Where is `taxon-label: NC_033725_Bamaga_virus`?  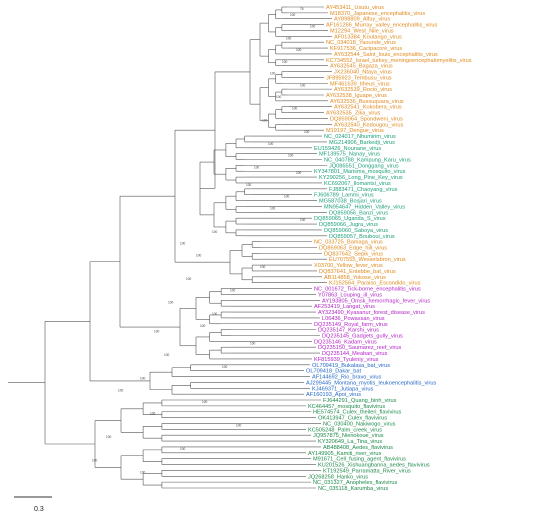
taxon-label: NC_033725_Bamaga_virus is located at coordinates (348, 243).